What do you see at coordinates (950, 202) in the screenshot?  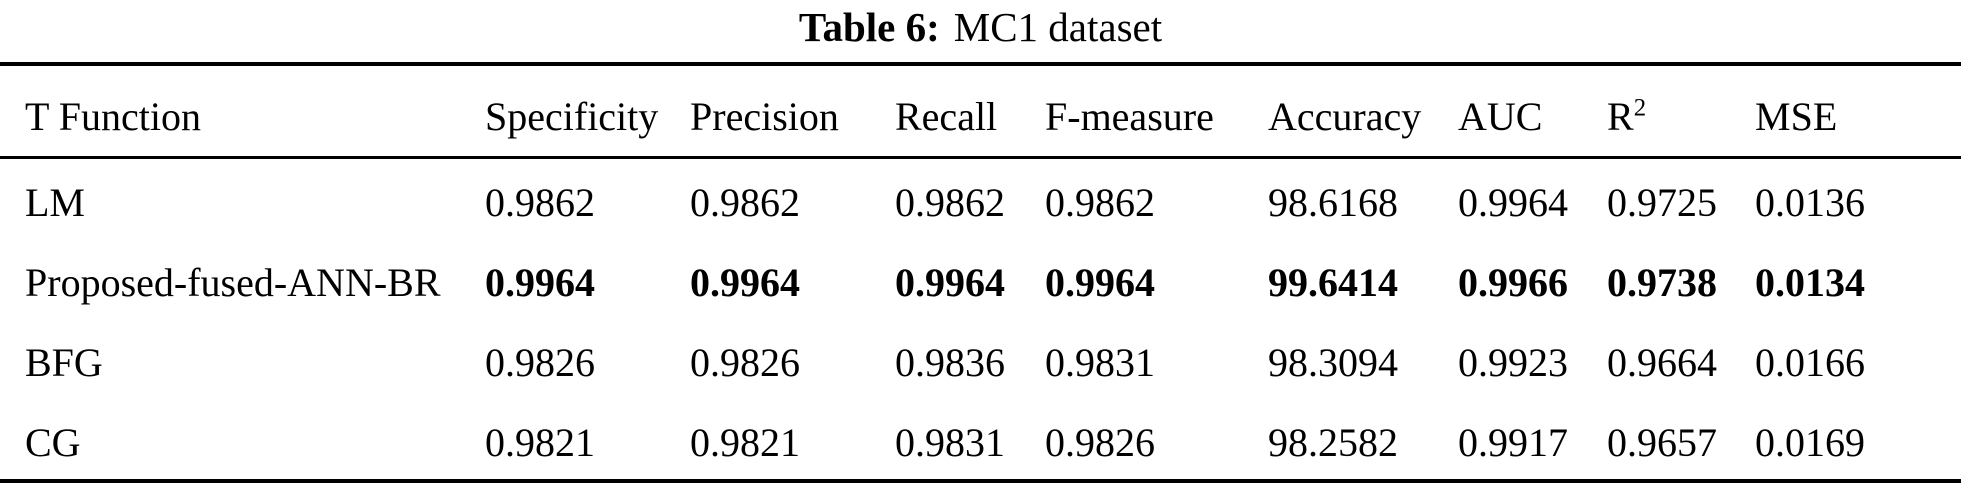 I see `recall-cell: 0.9862` at bounding box center [950, 202].